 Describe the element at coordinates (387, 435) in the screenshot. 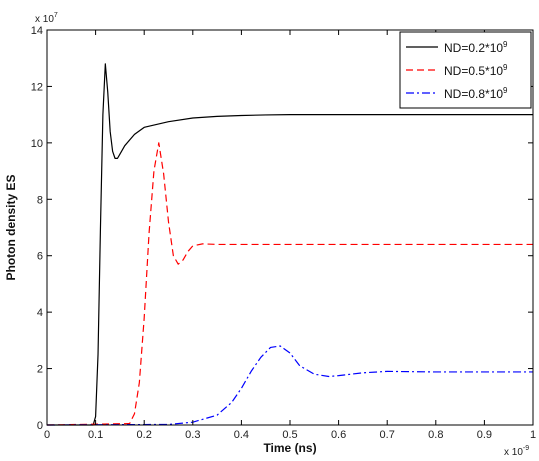

I see `x-tick-label: 0.7` at that location.